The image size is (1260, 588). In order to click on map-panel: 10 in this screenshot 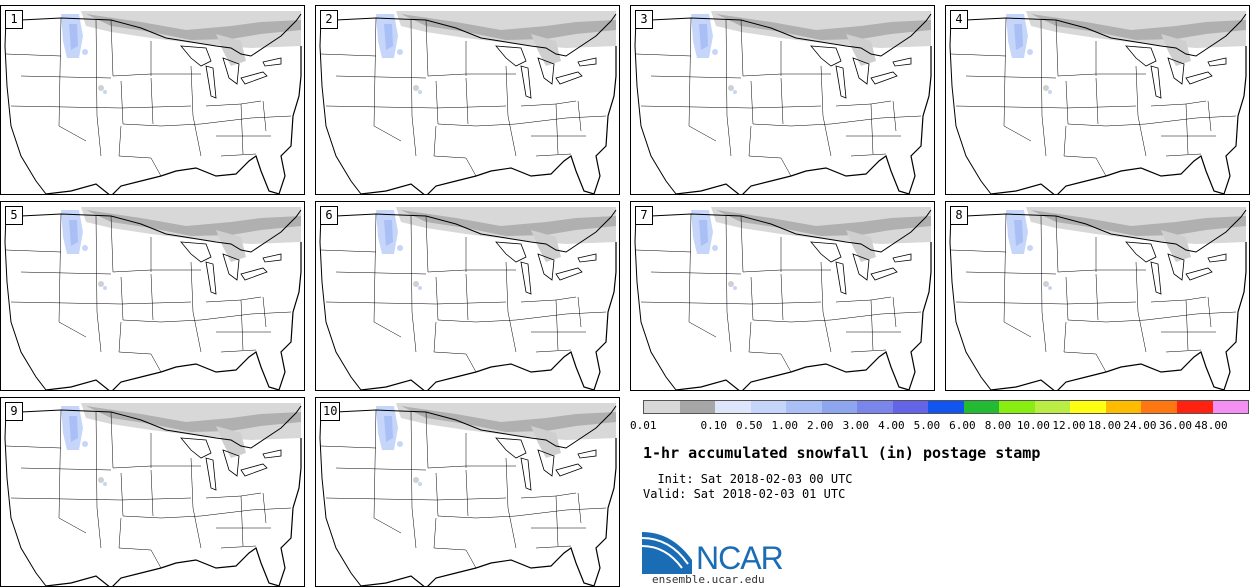, I will do `click(467, 492)`.